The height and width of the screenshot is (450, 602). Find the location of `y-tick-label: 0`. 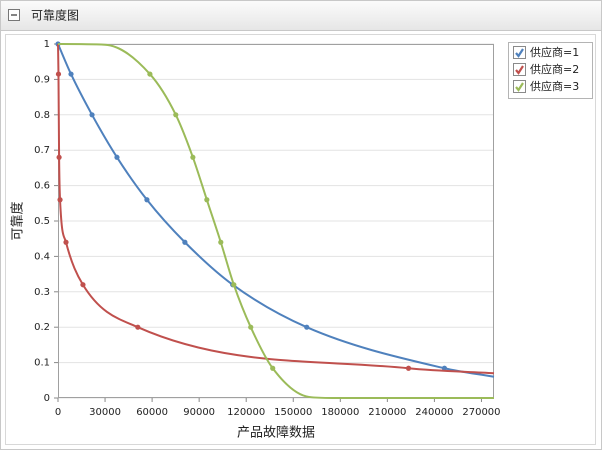

y-tick-label: 0 is located at coordinates (47, 398).